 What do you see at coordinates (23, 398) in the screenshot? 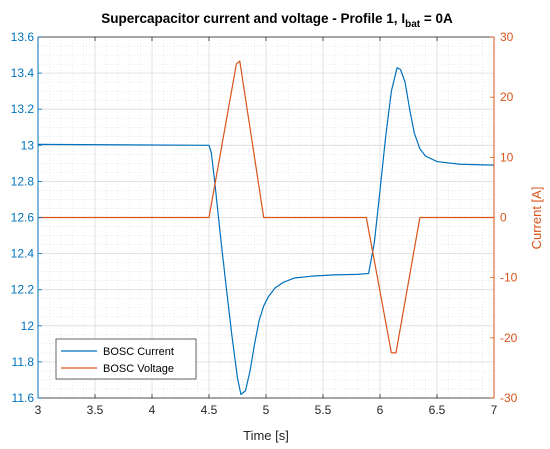
I see `y-left-tick-label: 11.6` at bounding box center [23, 398].